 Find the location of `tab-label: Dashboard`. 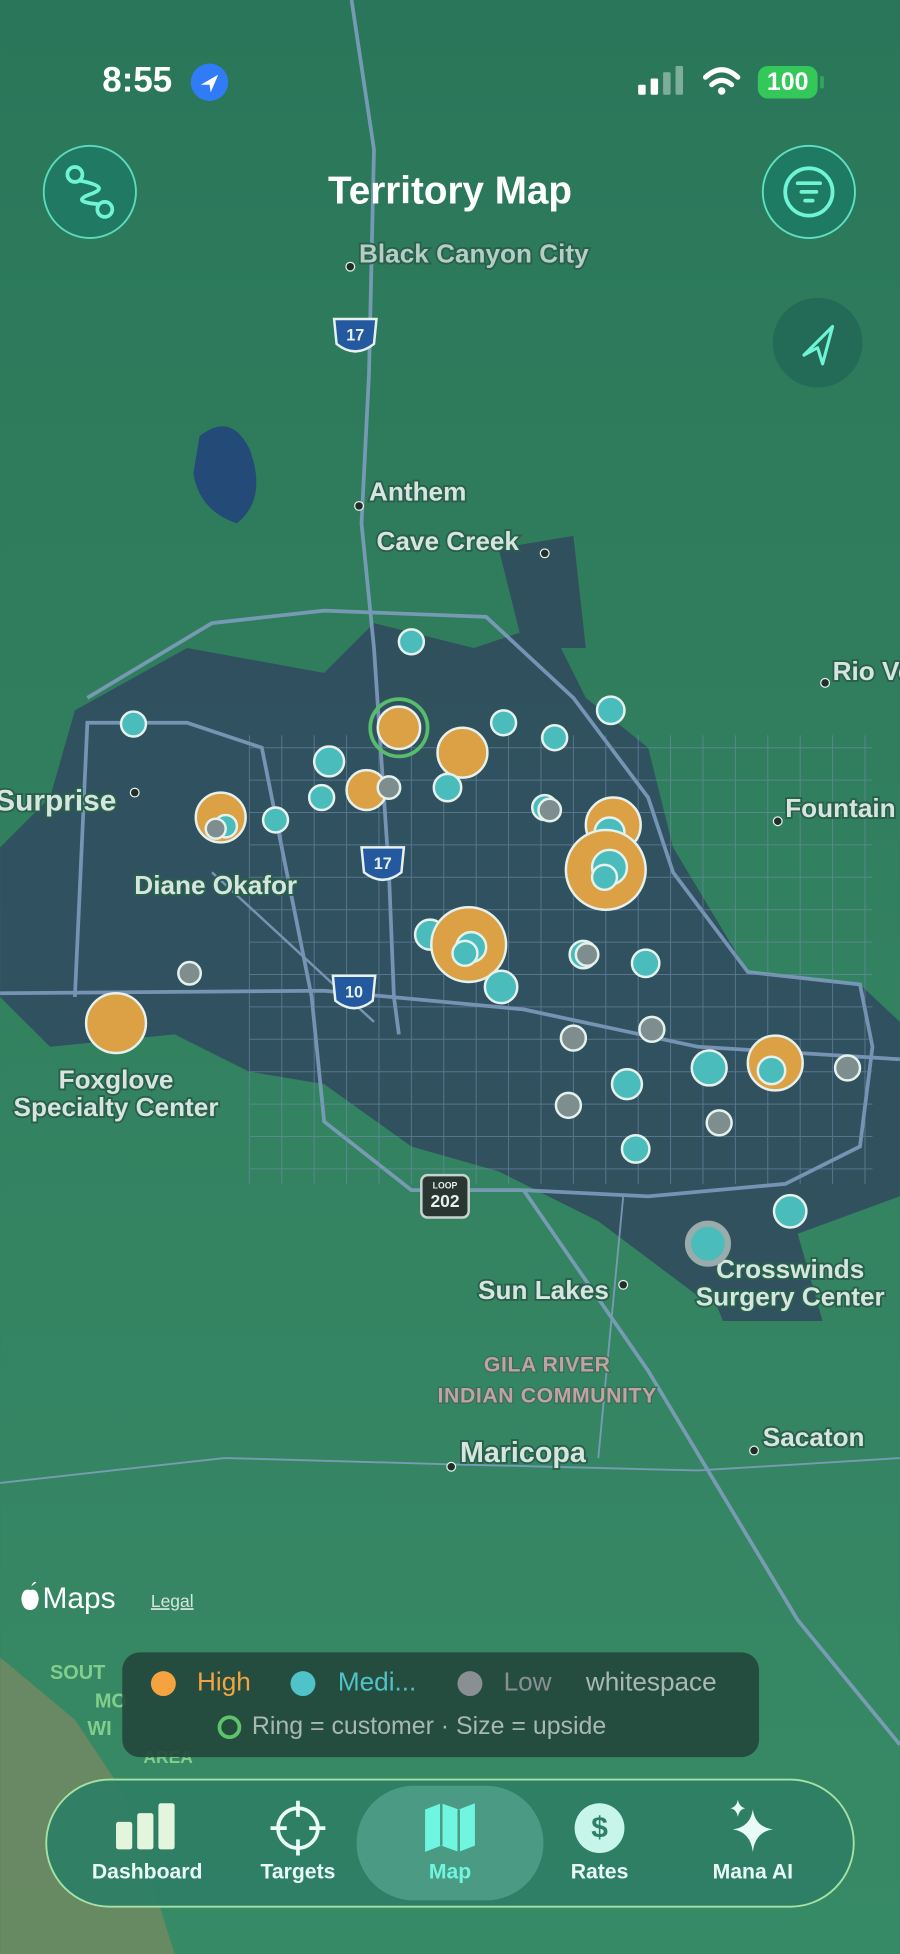

tab-label: Dashboard is located at coordinates (147, 1872).